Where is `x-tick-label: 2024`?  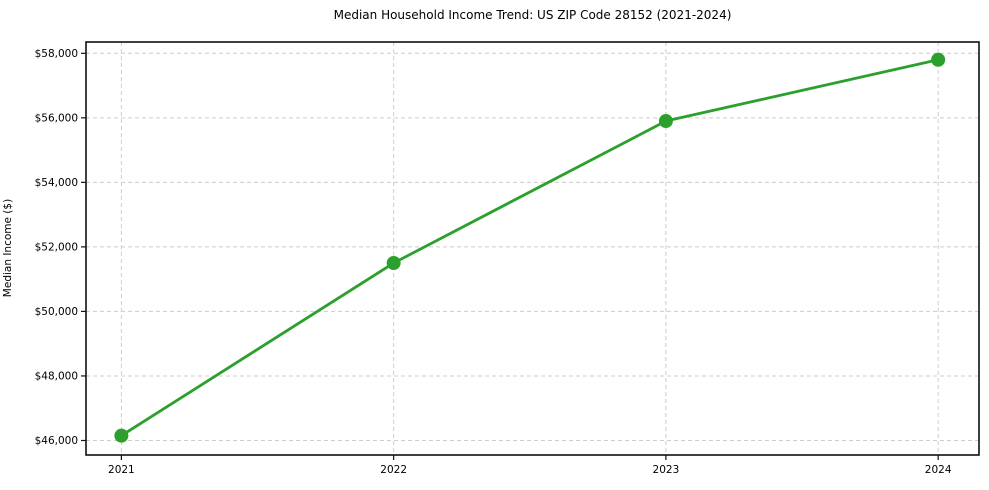 x-tick-label: 2024 is located at coordinates (938, 470).